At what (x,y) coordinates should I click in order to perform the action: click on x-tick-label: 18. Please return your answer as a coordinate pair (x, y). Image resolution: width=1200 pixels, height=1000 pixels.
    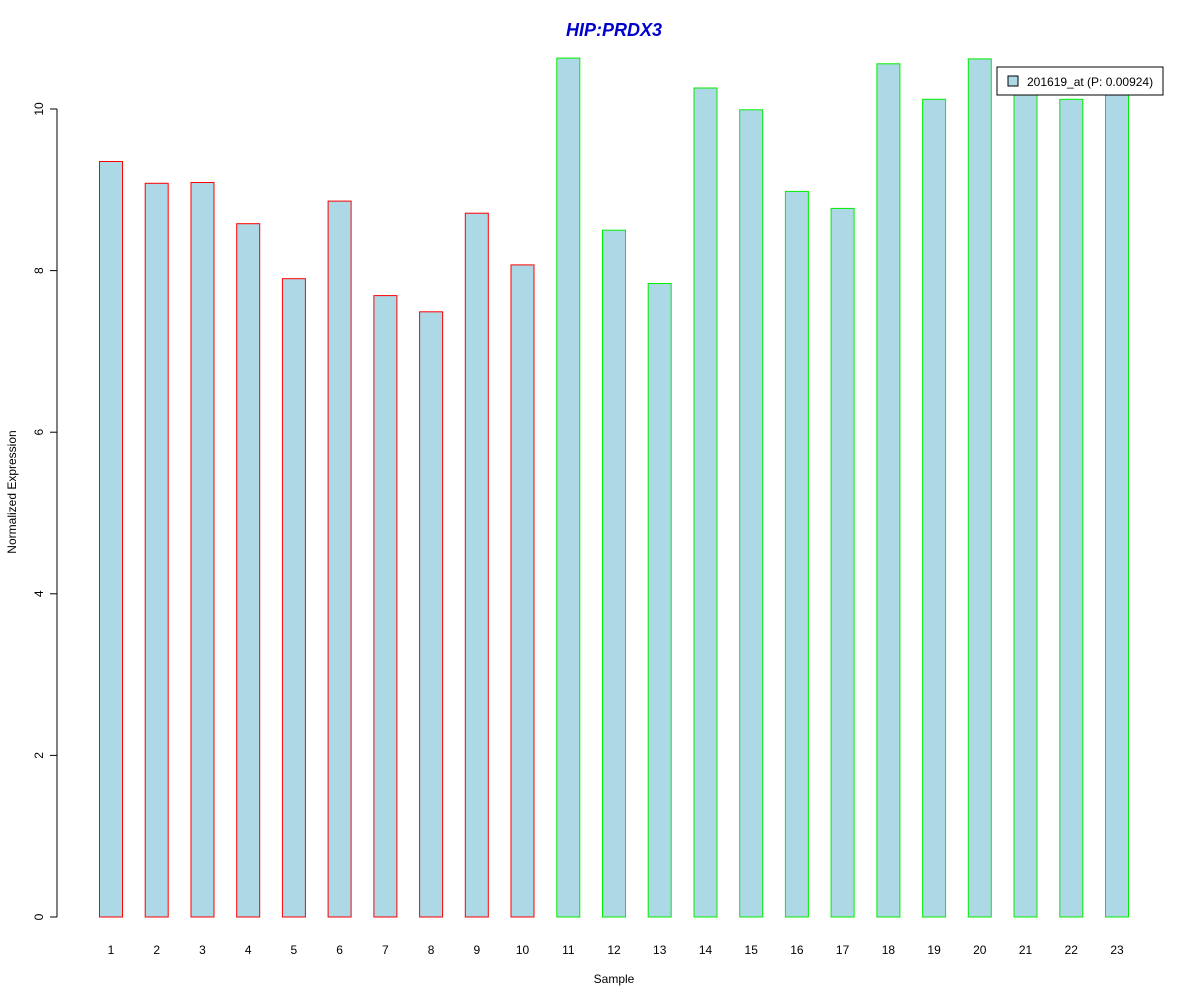
    Looking at the image, I should click on (889, 950).